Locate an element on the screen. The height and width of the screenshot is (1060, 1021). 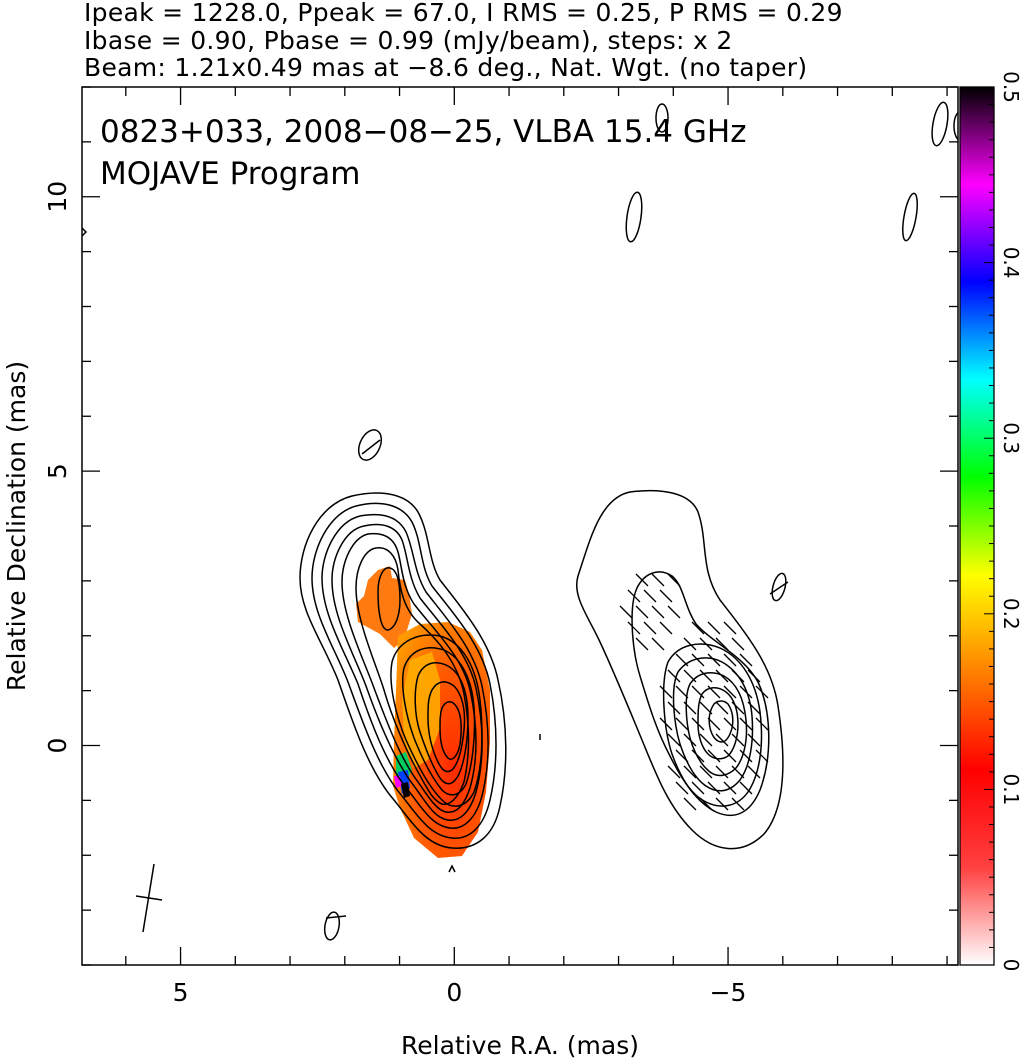
y-tick-label: 10 is located at coordinates (57, 197).